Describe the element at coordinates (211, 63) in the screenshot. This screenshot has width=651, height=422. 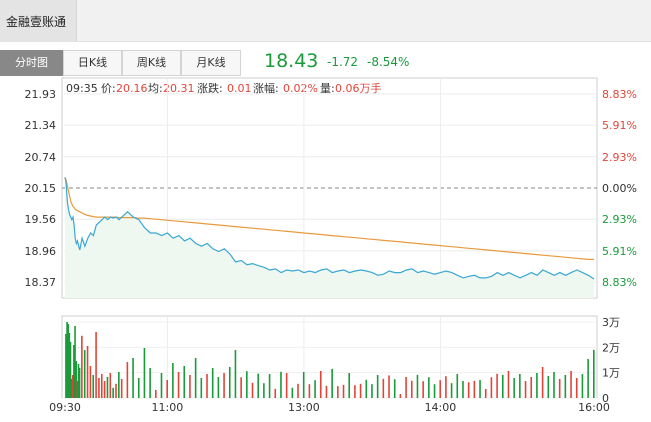
I see `tab-monthly-k: 月K线` at that location.